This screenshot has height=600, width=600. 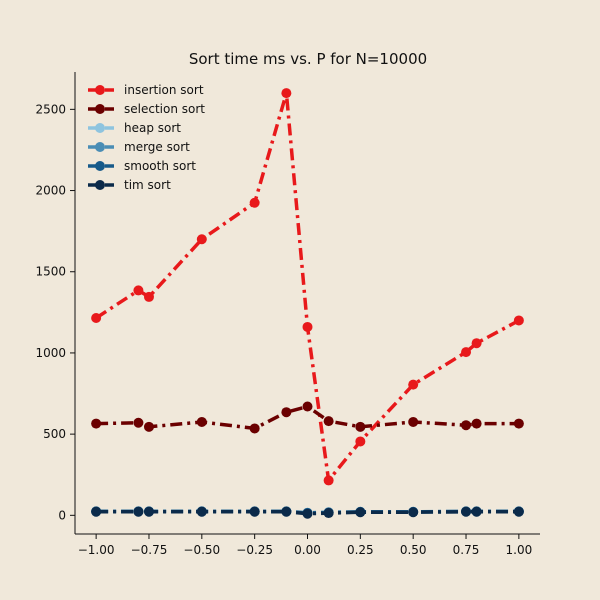 I want to click on y-tick-label: 0, so click(x=62, y=515).